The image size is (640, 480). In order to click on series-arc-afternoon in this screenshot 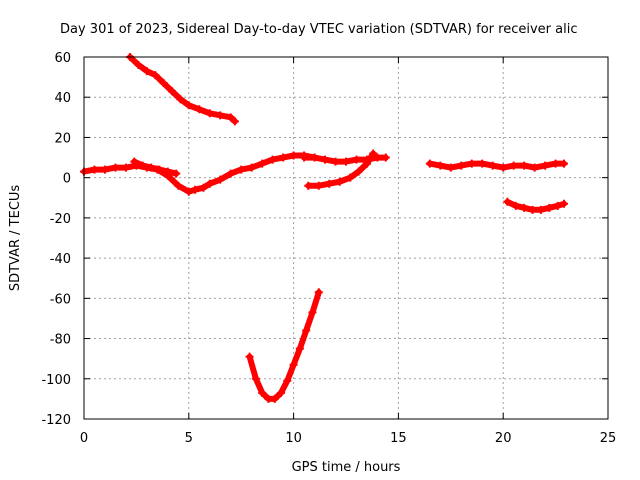, I will do `click(496, 165)`.